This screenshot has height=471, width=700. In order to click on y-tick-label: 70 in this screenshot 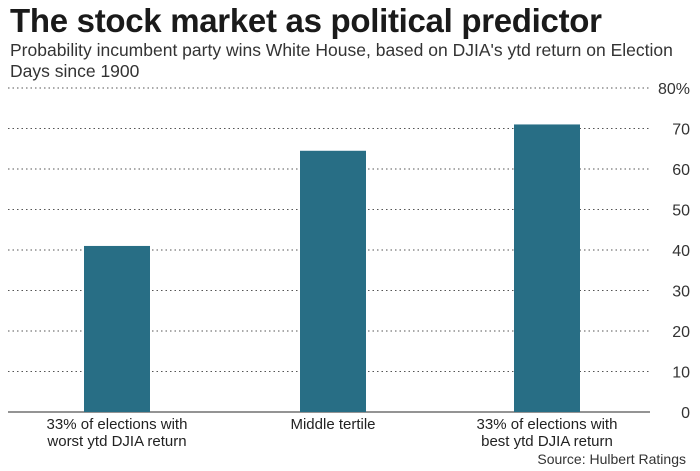, I will do `click(681, 130)`.